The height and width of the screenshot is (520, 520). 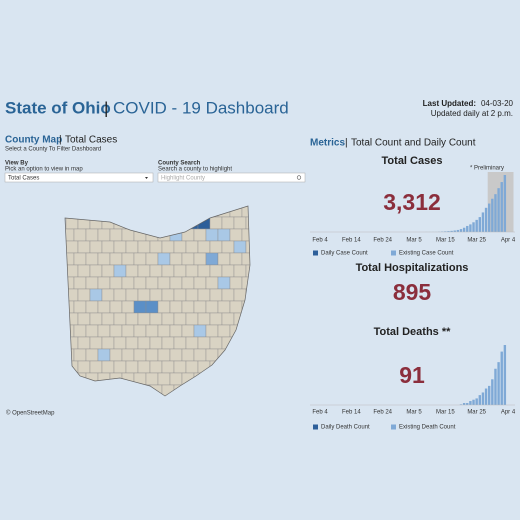 I want to click on dropdown-box, so click(x=79, y=177).